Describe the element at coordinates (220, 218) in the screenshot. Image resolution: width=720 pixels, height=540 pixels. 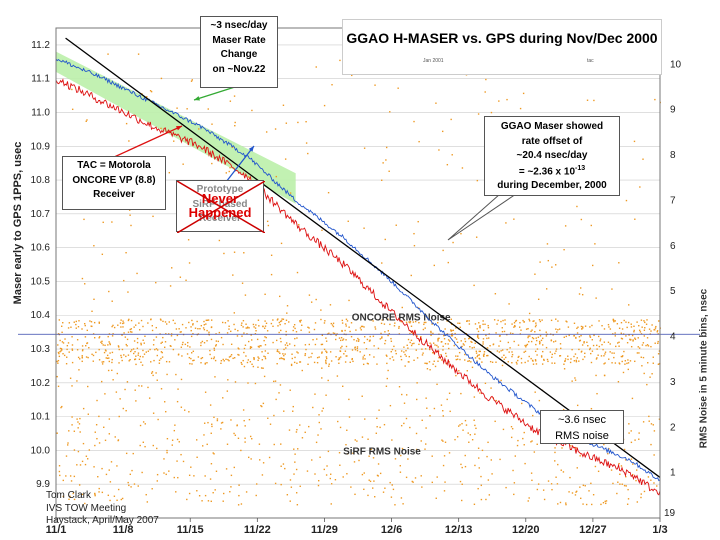
I see `annotation-line: Receiver` at that location.